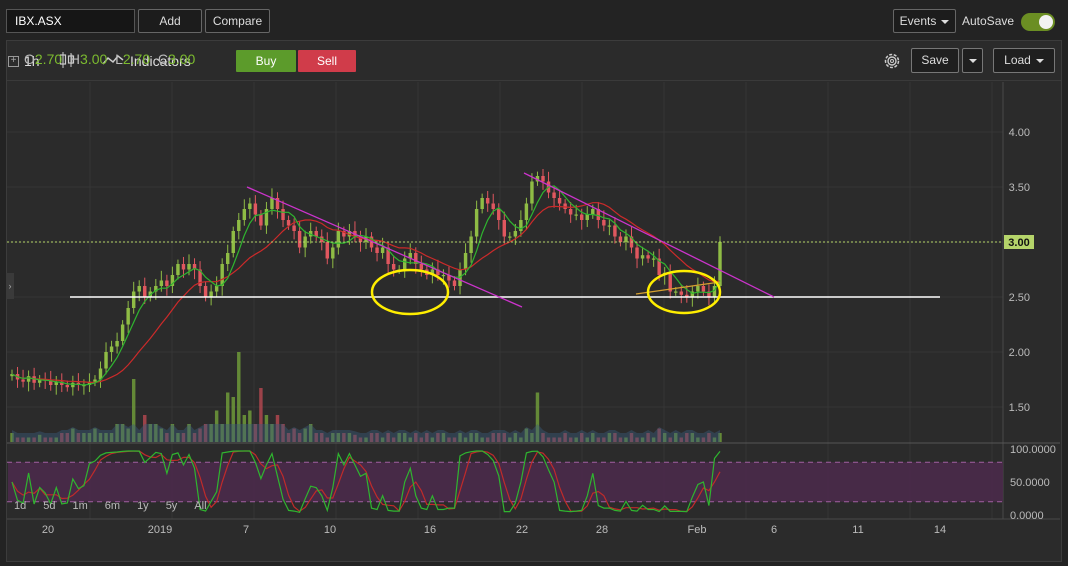 The width and height of the screenshot is (1068, 566). Describe the element at coordinates (143, 506) in the screenshot. I see `range-button-1y: 1y` at that location.